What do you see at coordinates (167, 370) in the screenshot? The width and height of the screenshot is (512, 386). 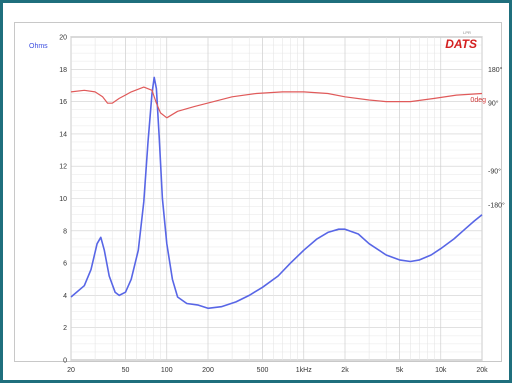 I see `x-tick-label: 100` at bounding box center [167, 370].